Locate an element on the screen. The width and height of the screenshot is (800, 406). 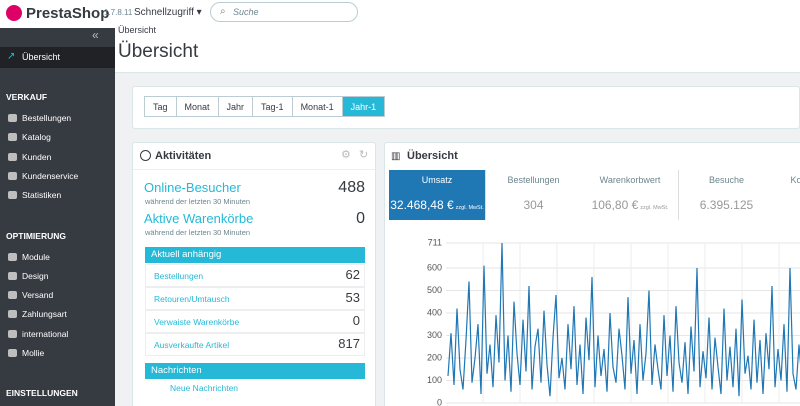
messages-row: Neue Nachrichten is located at coordinates (204, 388).